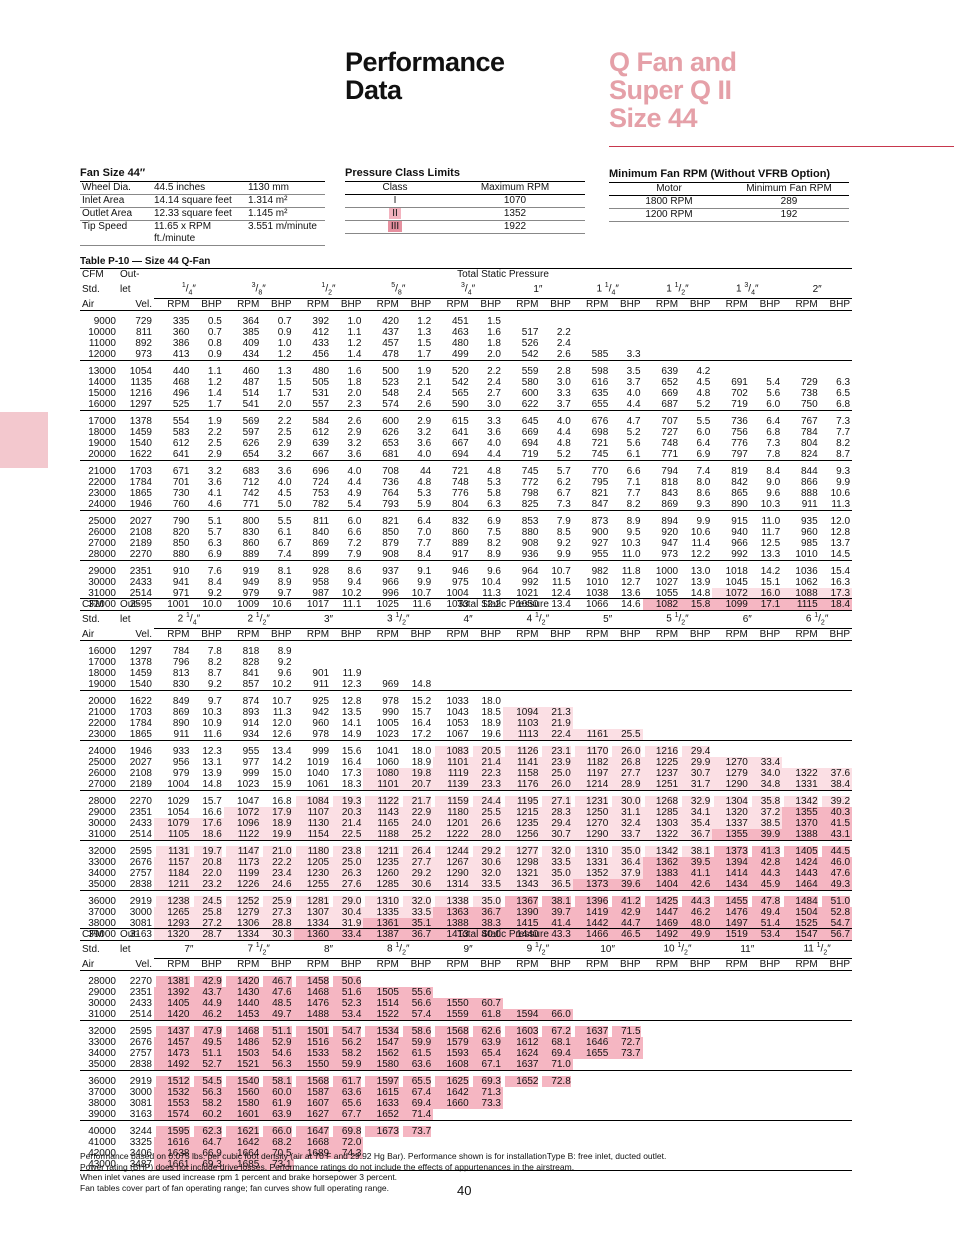 Image resolution: width=954 pixels, height=1235 pixels. I want to click on rpm-cell: 1521, so click(242, 1065).